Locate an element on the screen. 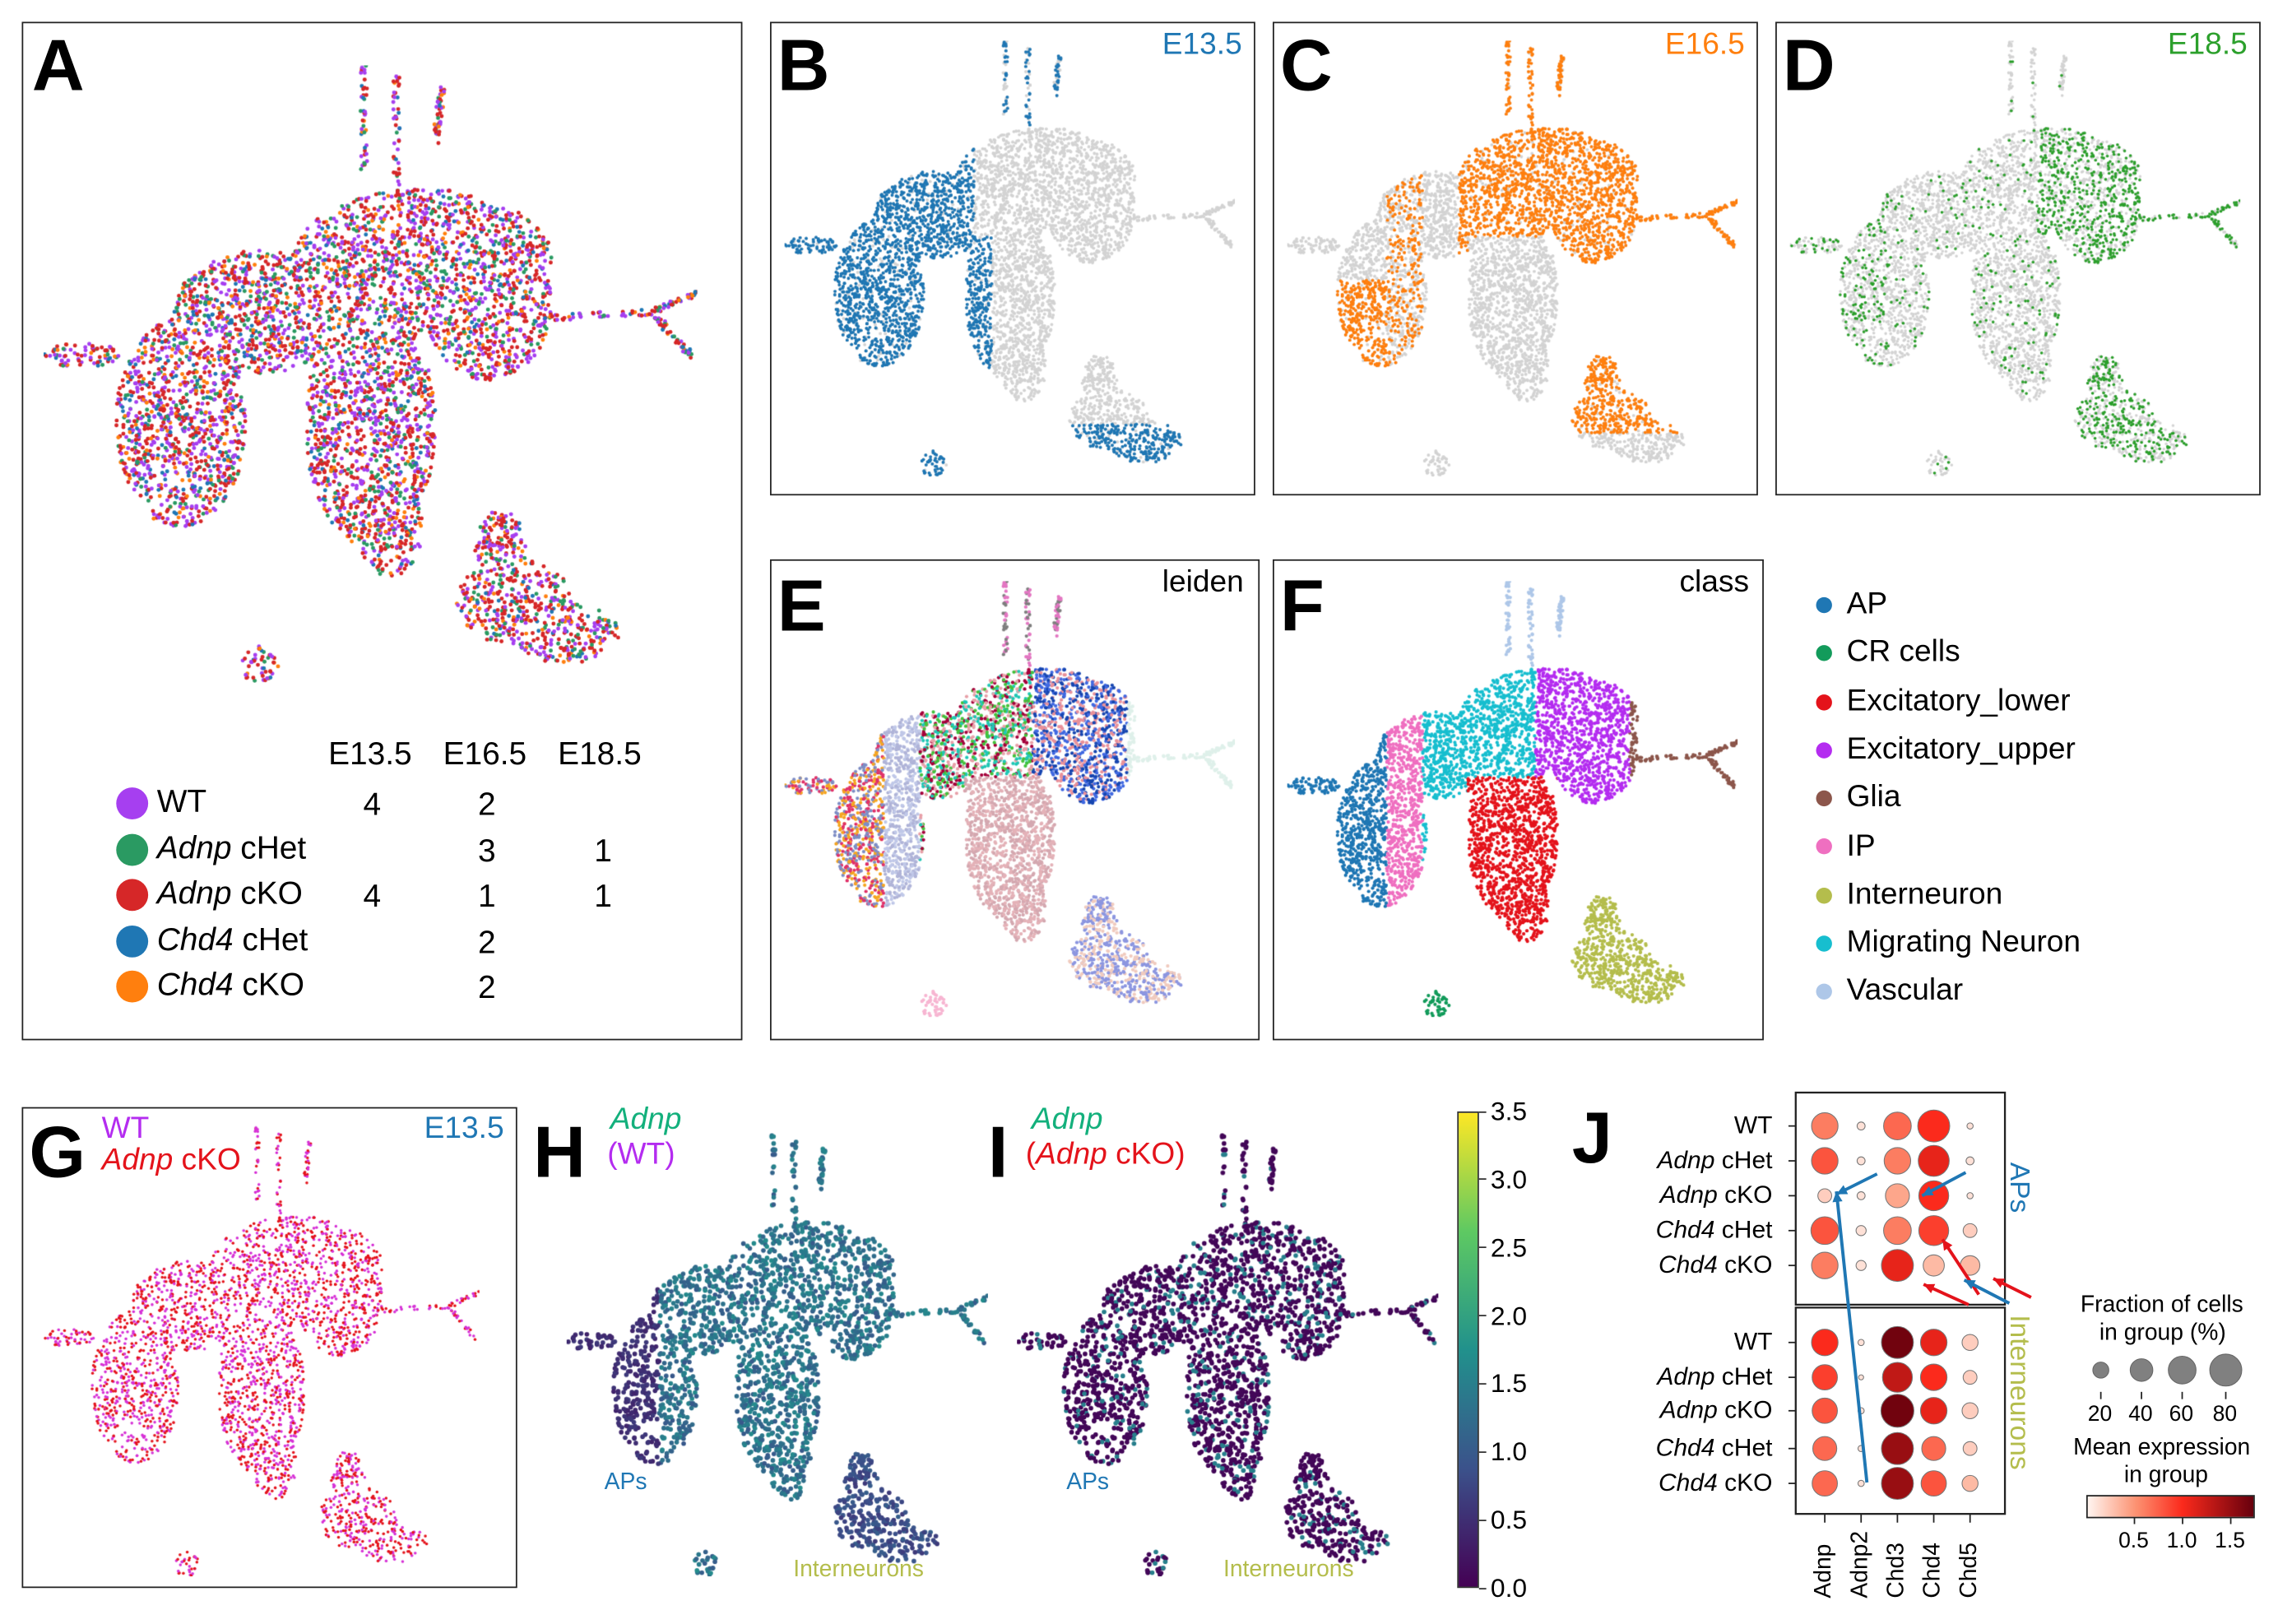  color-legend-label: 0.5 is located at coordinates (2133, 1540).